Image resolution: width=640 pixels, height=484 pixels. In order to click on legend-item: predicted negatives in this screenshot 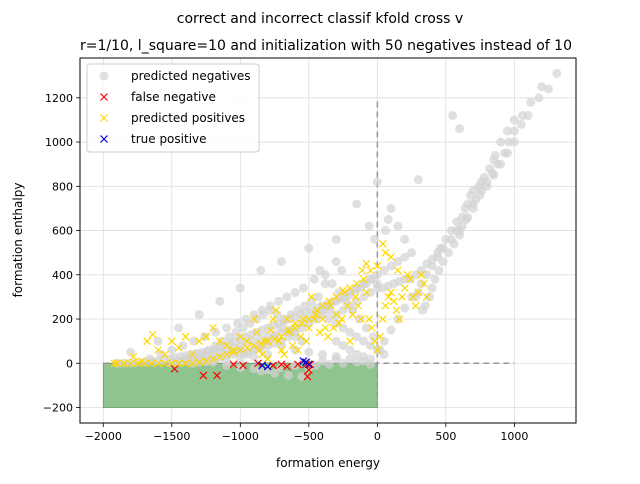, I will do `click(174, 76)`.